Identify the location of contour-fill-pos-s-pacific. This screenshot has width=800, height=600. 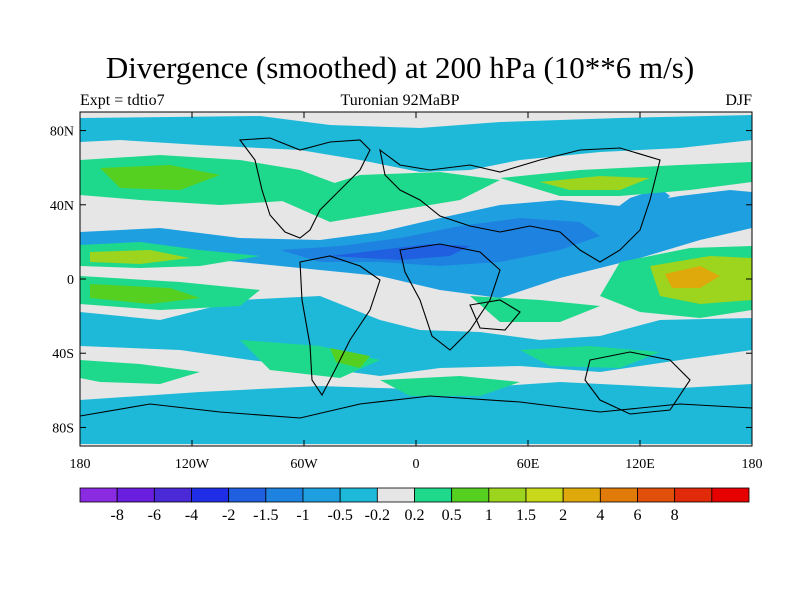
(140, 372).